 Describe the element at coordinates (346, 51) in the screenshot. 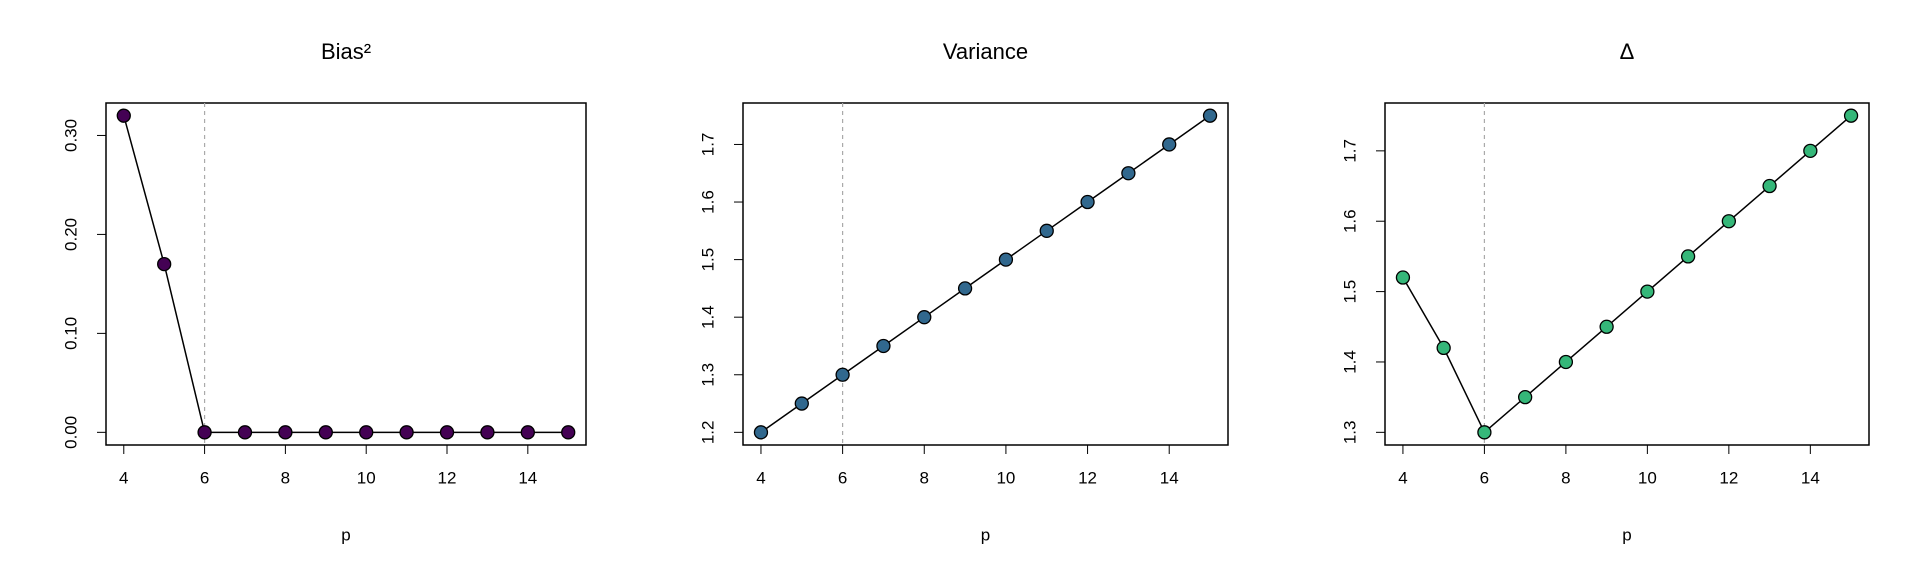

I see `chart-title: Bias²` at that location.